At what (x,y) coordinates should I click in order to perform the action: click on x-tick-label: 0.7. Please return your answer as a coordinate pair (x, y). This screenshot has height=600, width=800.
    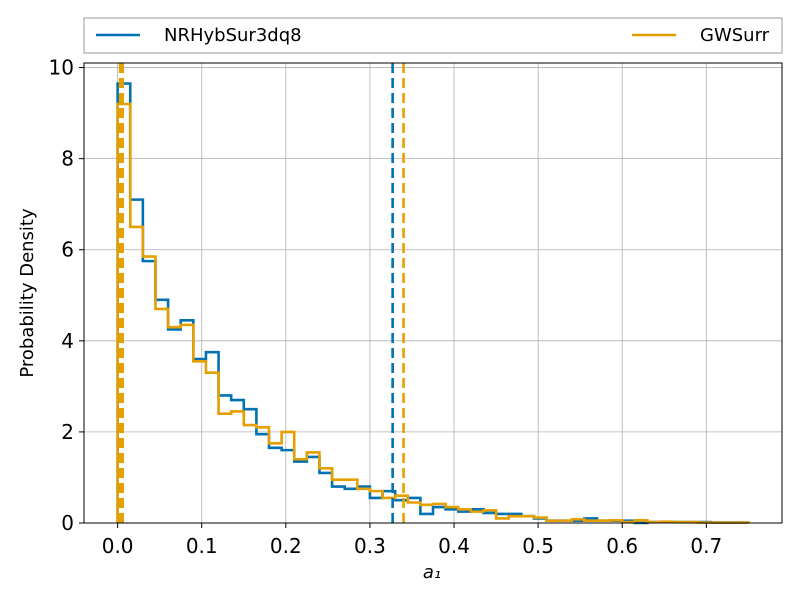
    Looking at the image, I should click on (706, 546).